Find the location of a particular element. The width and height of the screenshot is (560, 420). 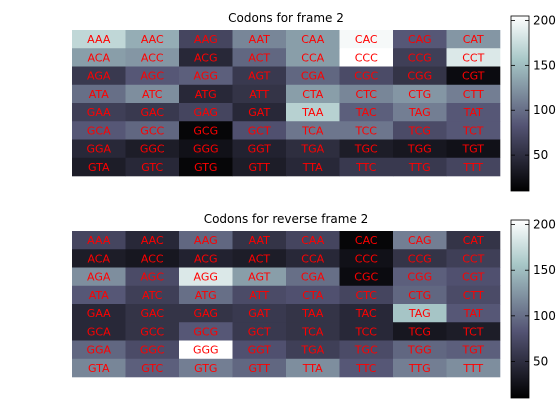

cell-label: GAA is located at coordinates (99, 313).